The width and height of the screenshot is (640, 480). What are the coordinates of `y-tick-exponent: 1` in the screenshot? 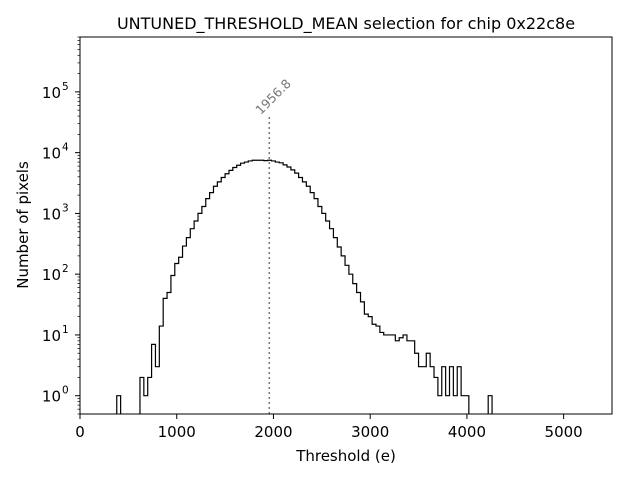 It's located at (65, 330).